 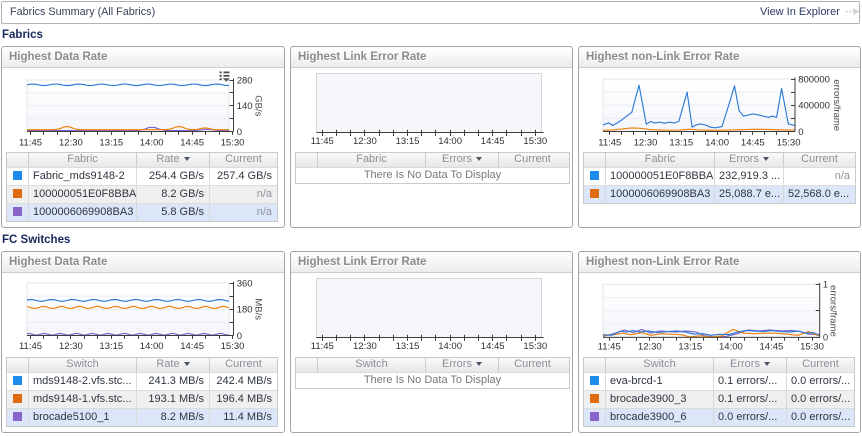 What do you see at coordinates (245, 80) in the screenshot?
I see `svg-text: 280` at bounding box center [245, 80].